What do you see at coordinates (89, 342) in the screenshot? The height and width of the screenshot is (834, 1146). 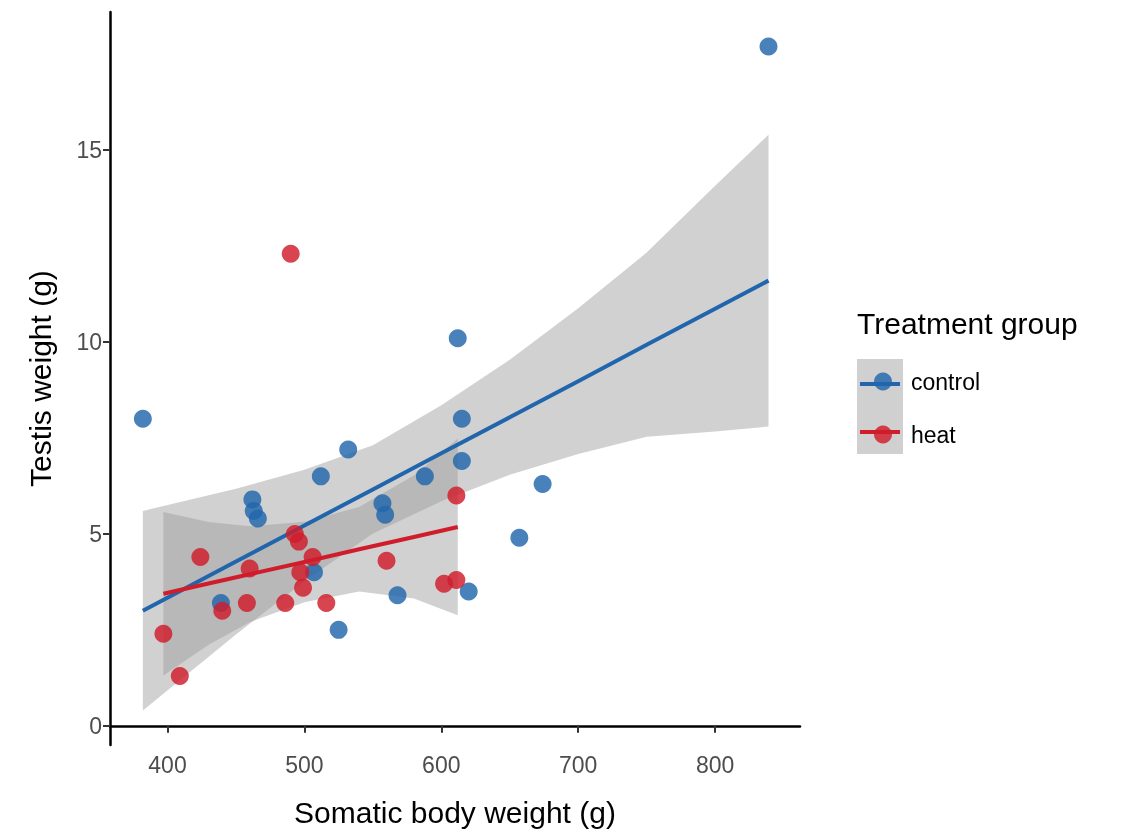 I see `y-tick-label: 10` at bounding box center [89, 342].